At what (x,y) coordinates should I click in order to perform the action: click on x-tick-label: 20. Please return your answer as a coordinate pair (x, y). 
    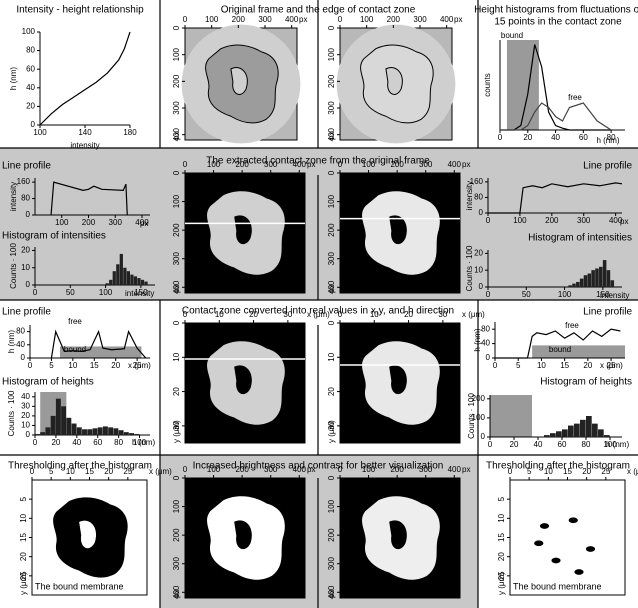
    Looking at the image, I should click on (527, 137).